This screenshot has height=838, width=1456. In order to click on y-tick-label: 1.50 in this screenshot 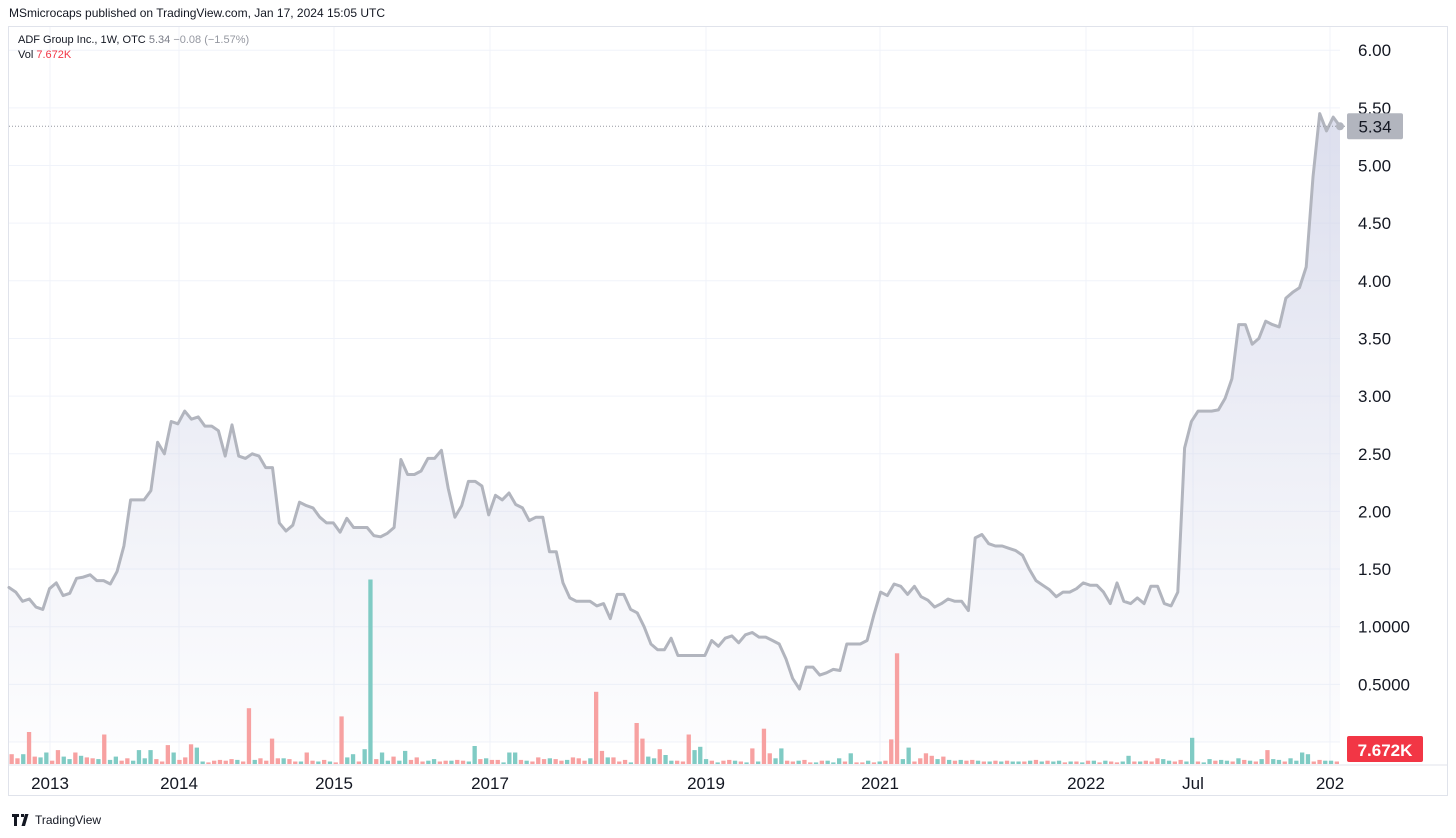, I will do `click(1374, 569)`.